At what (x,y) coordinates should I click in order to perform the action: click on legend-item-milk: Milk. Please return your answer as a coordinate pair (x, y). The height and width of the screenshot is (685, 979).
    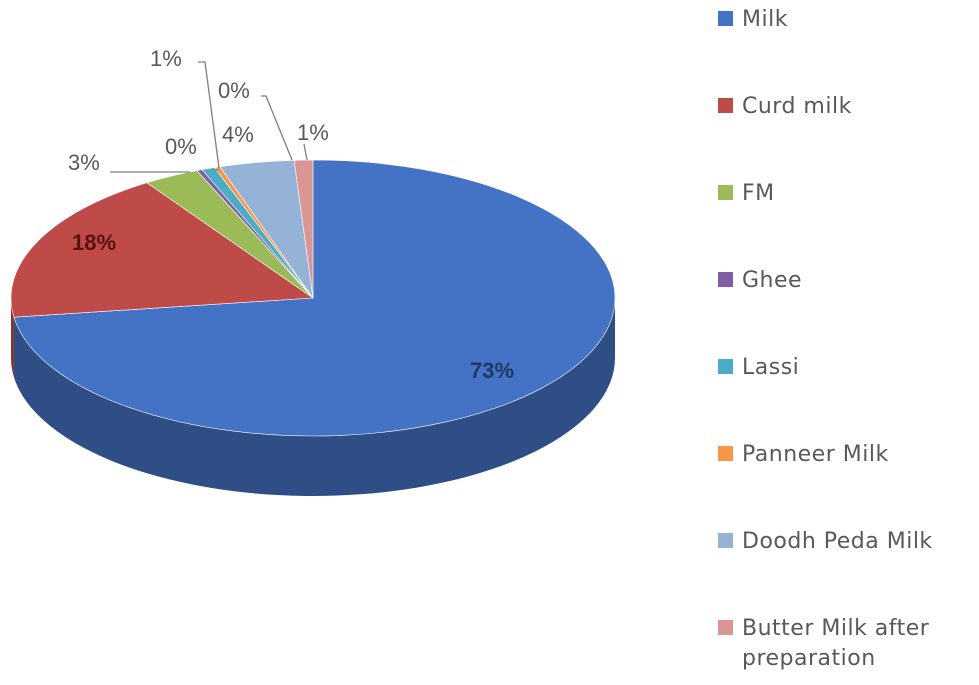
    Looking at the image, I should click on (753, 20).